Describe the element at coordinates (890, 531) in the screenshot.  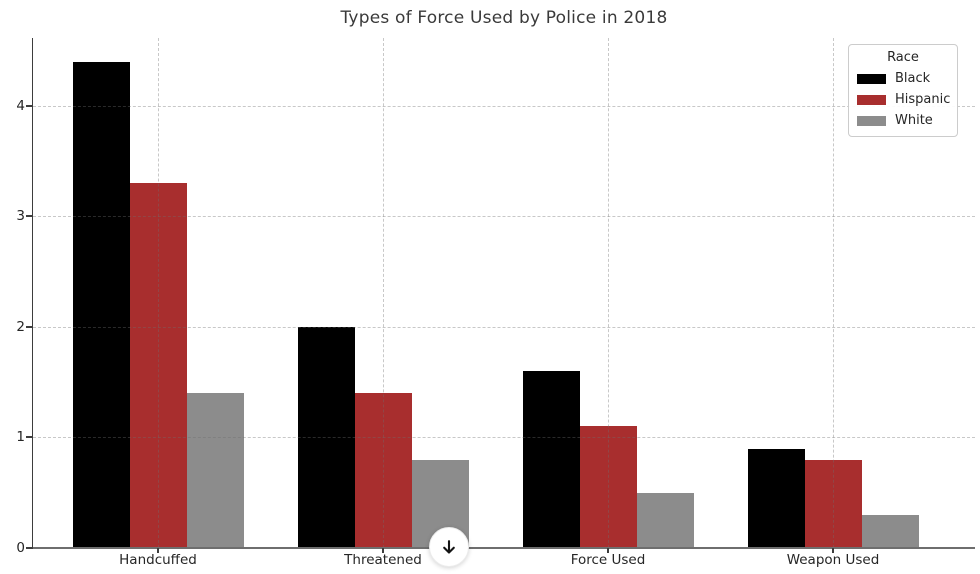
I see `bar-white-weapon-used` at that location.